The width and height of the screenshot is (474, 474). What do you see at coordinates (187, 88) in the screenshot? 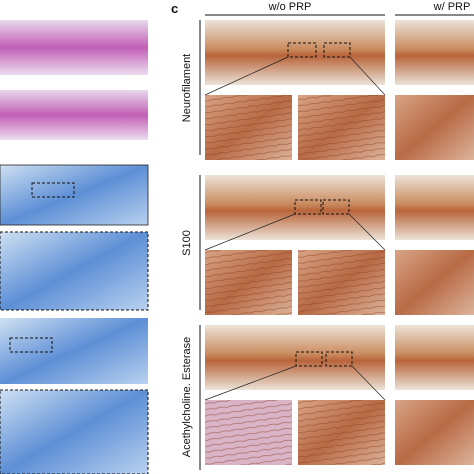
I see `row-label: Neurofilament` at bounding box center [187, 88].